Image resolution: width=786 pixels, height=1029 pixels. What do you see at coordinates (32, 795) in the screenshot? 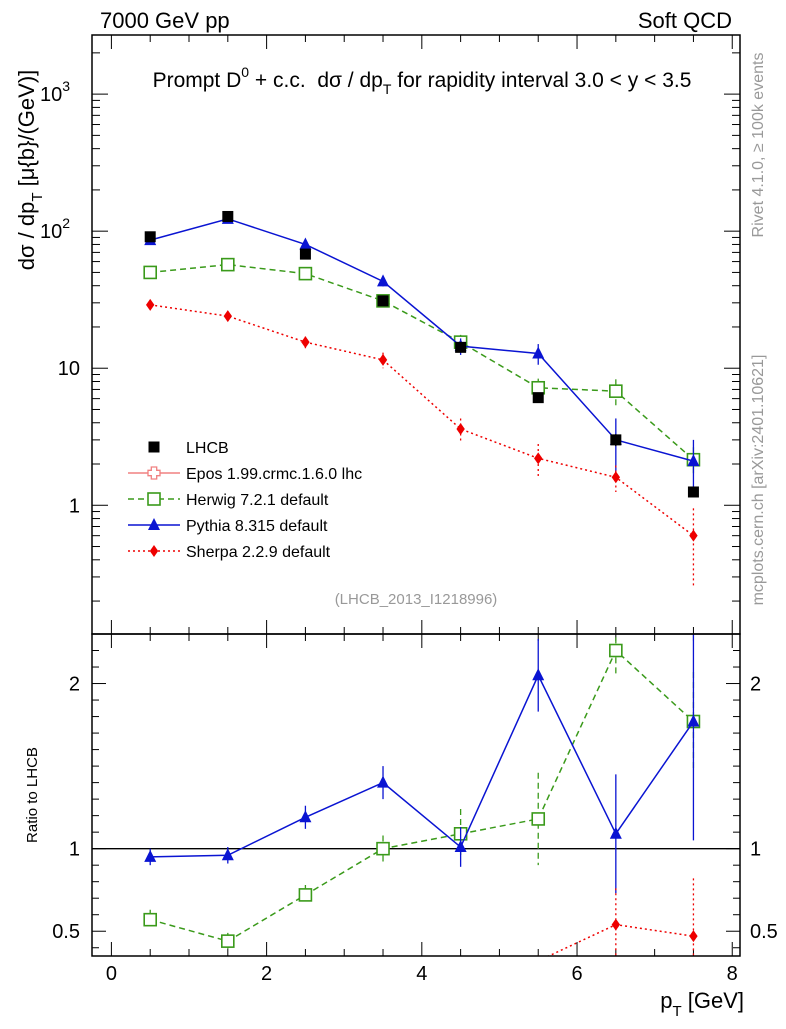
I see `ratio-y-axis-label: Ratio to LHCB` at bounding box center [32, 795].